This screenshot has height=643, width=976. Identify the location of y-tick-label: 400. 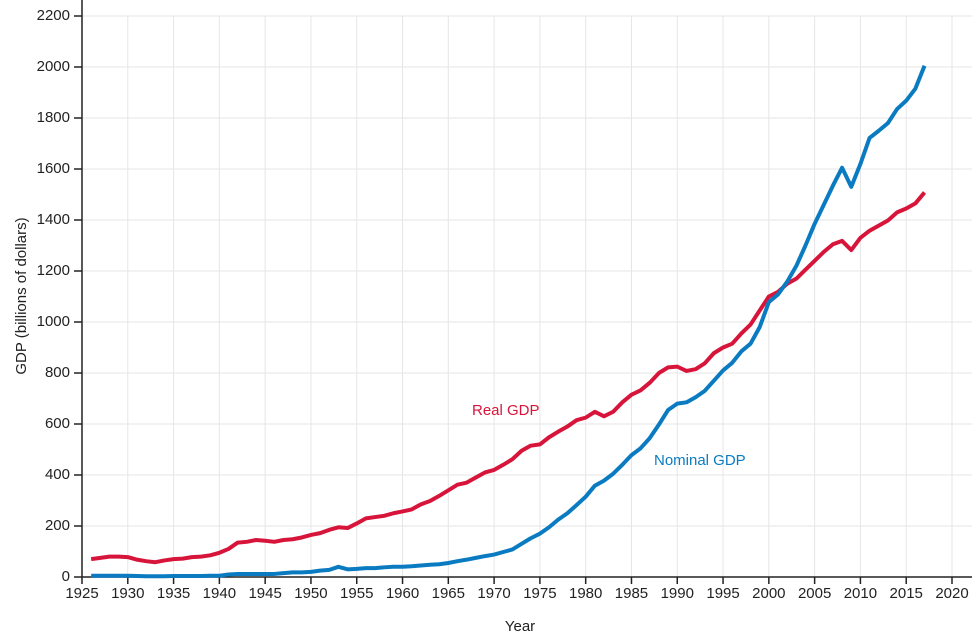
(57, 474).